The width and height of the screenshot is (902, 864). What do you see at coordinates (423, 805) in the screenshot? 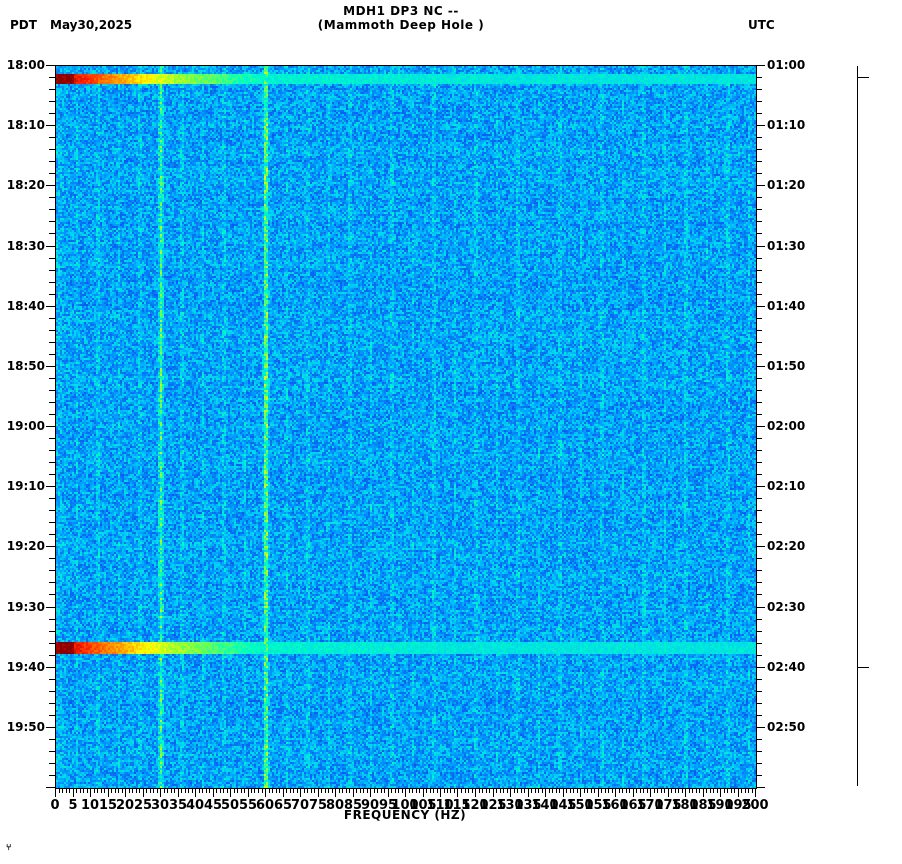
I see `frequency-axis-tick-label: 105` at bounding box center [423, 805].